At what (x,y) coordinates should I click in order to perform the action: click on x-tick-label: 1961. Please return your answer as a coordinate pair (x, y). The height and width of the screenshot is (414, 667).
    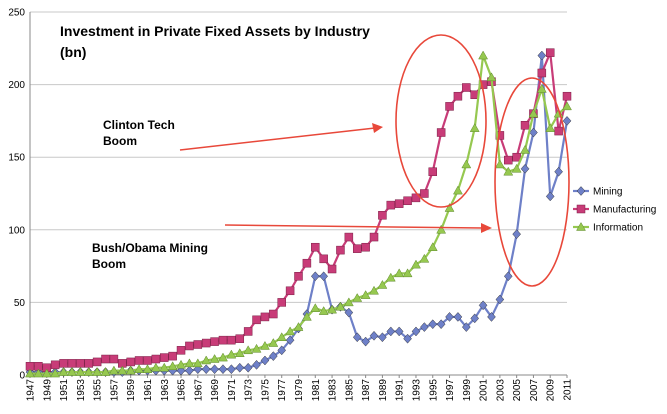
    Looking at the image, I should click on (148, 390).